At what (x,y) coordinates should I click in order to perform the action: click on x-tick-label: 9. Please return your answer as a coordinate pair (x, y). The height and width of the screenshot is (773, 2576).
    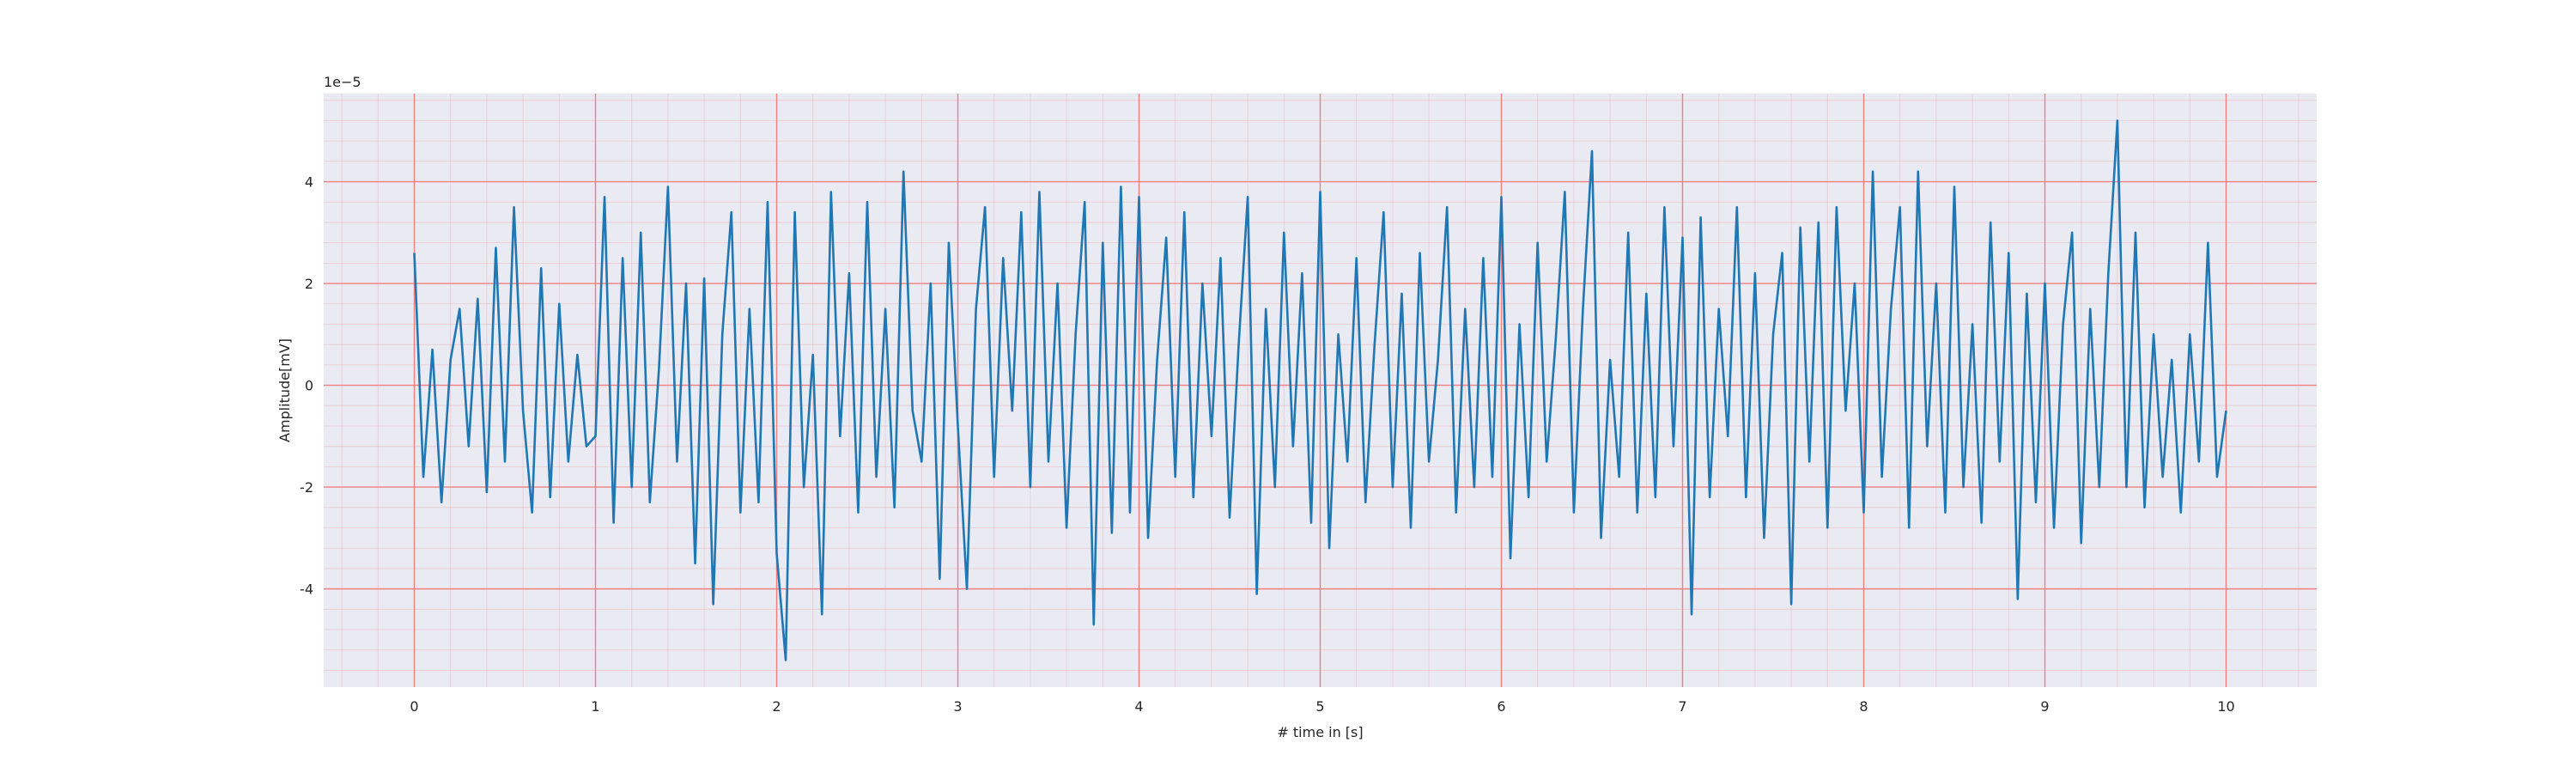
    Looking at the image, I should click on (2045, 706).